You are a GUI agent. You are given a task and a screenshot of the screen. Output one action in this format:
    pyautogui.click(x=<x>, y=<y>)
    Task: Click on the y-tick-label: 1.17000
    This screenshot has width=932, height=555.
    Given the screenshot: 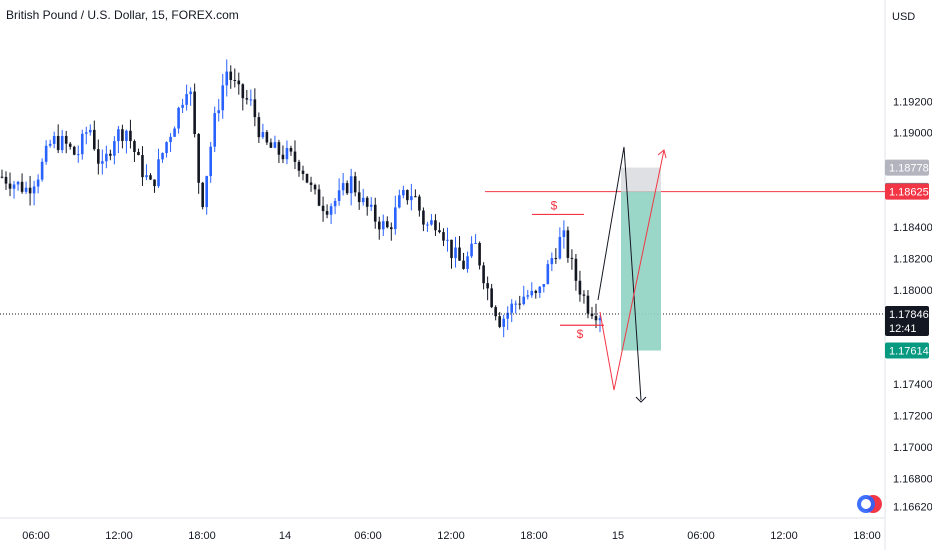 What is the action you would take?
    pyautogui.click(x=912, y=448)
    